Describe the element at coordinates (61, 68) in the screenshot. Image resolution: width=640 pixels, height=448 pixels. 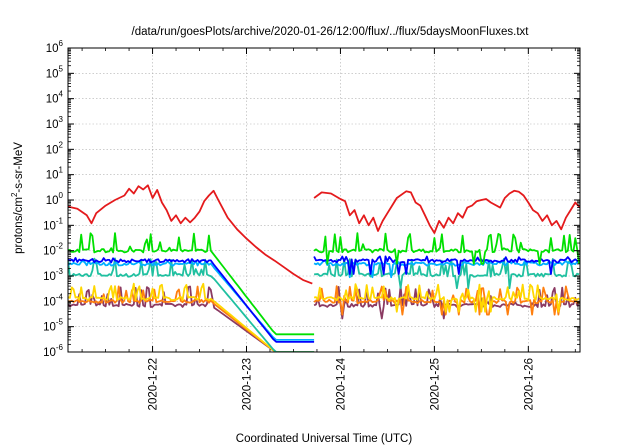
I see `y-tick-exponent: 5` at that location.